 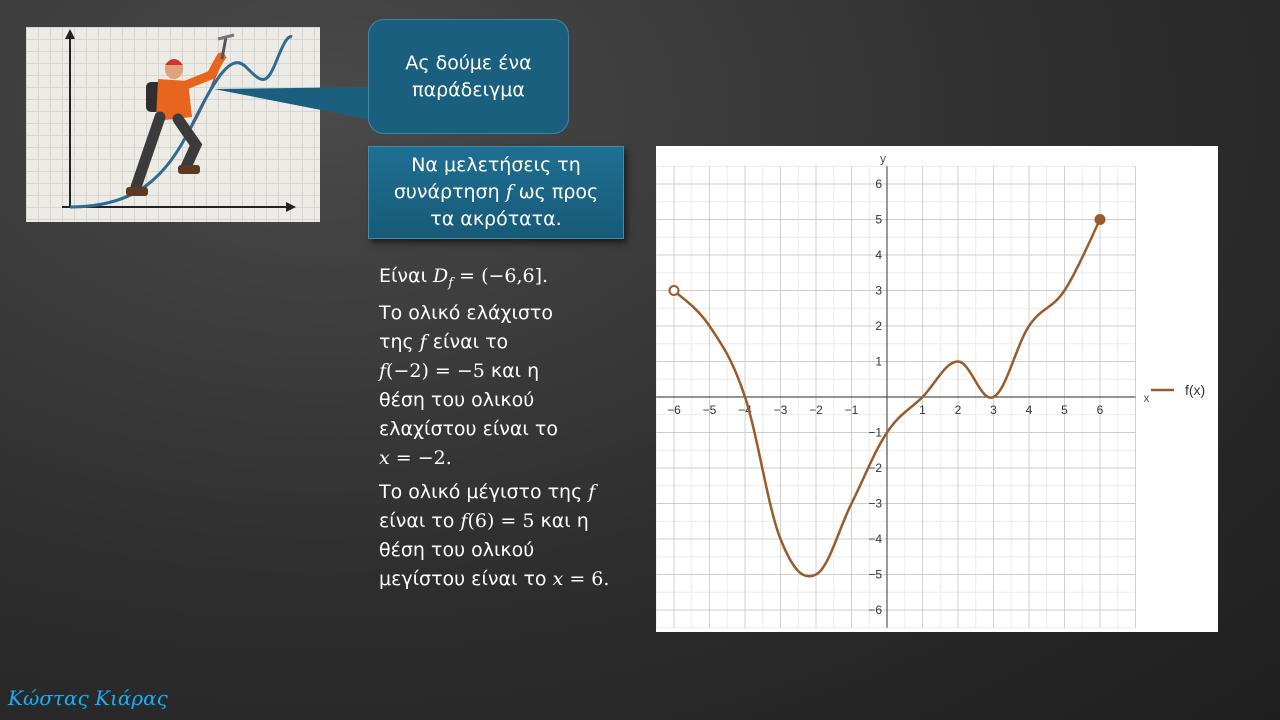 I want to click on min-f2: f, so click(x=383, y=371).